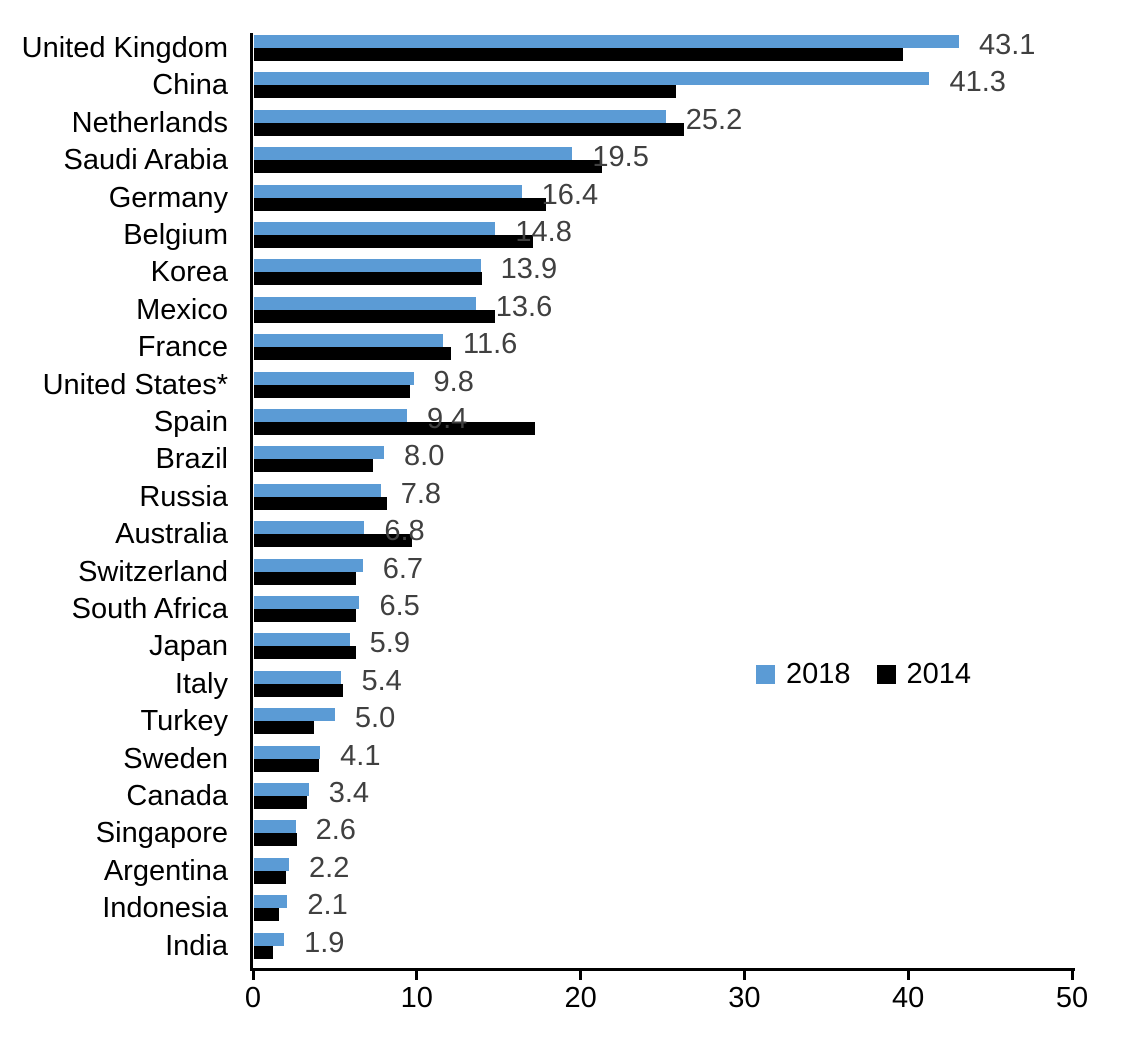 This screenshot has width=1123, height=1041. I want to click on value-label: 3.4, so click(349, 793).